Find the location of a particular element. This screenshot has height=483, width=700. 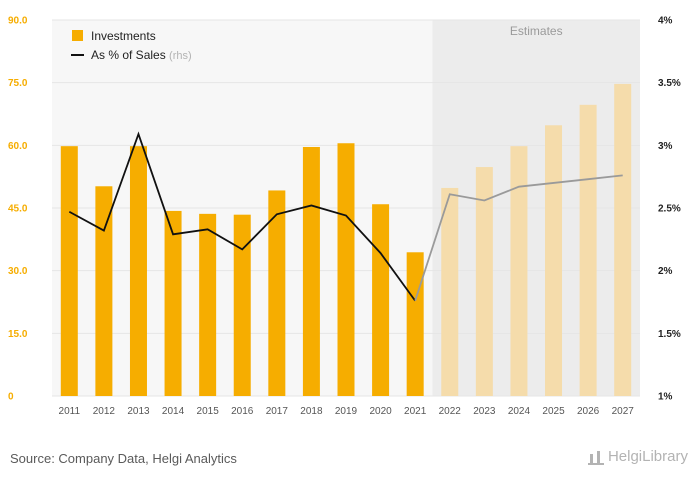

x-tick-label: 2012 is located at coordinates (104, 411).